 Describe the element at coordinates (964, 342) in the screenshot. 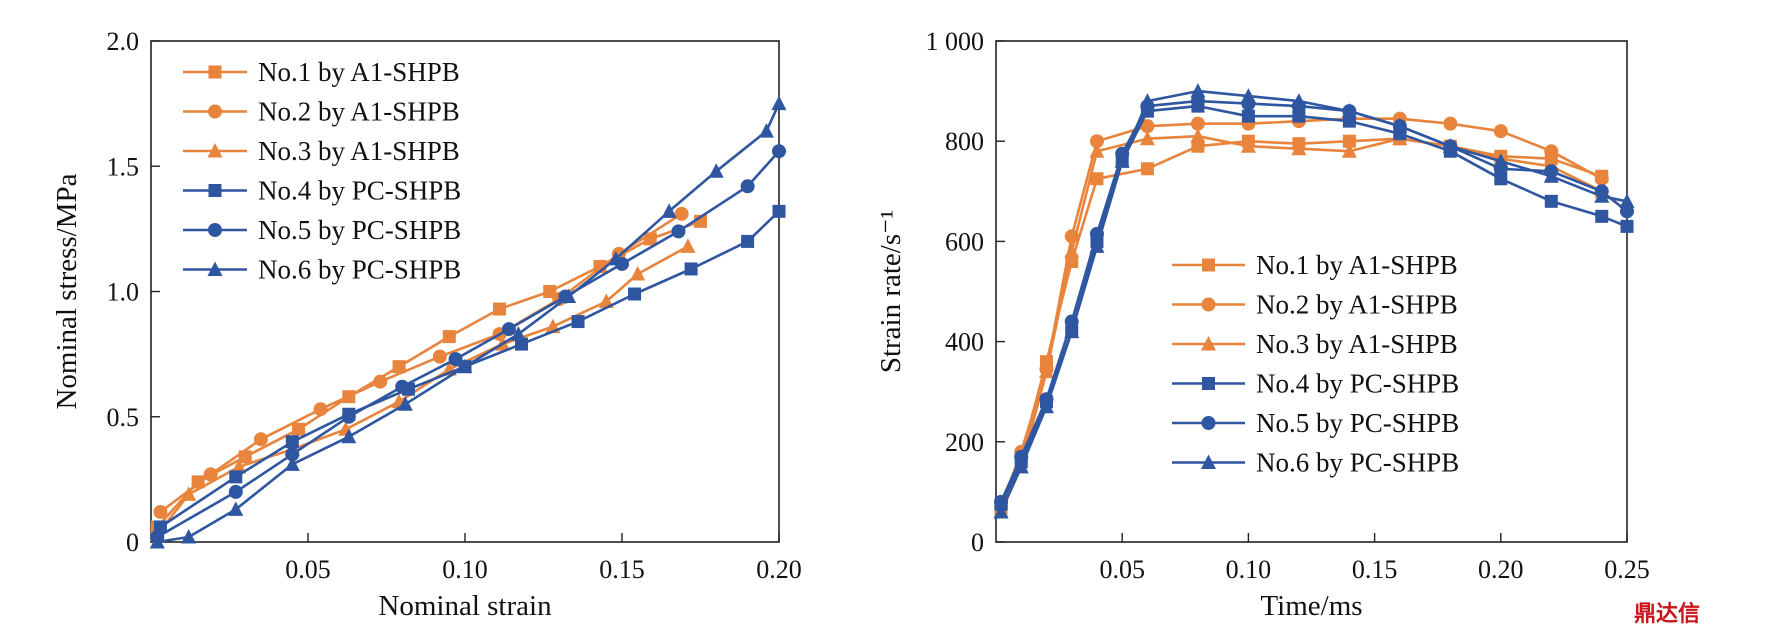

I see `y-tick-label: 400` at that location.